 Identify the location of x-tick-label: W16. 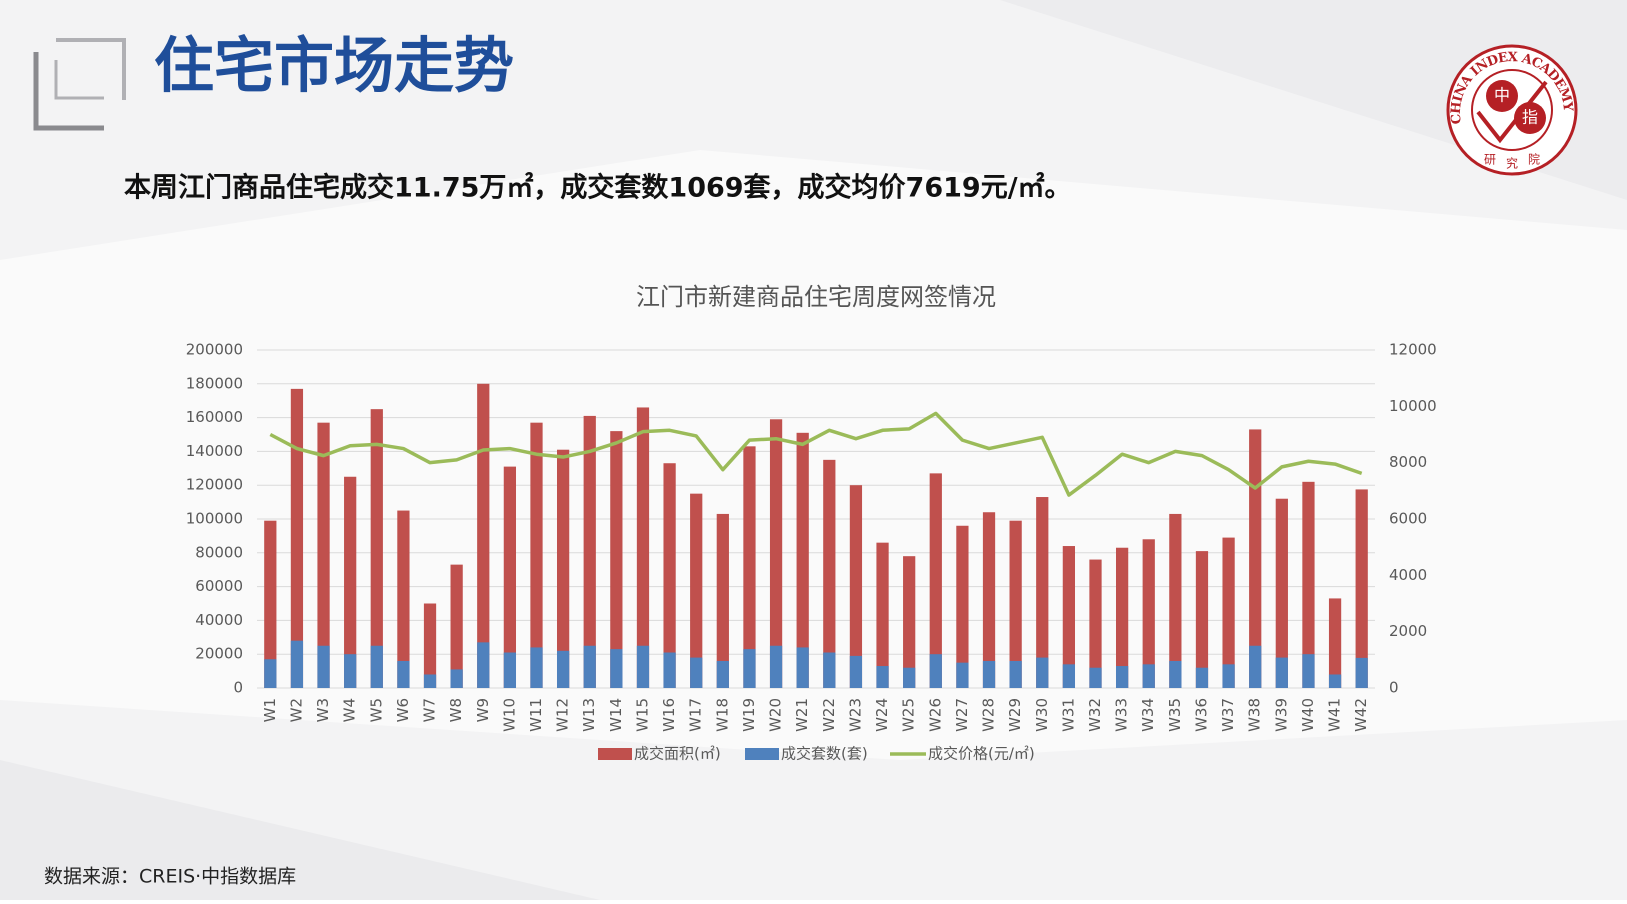
(669, 715).